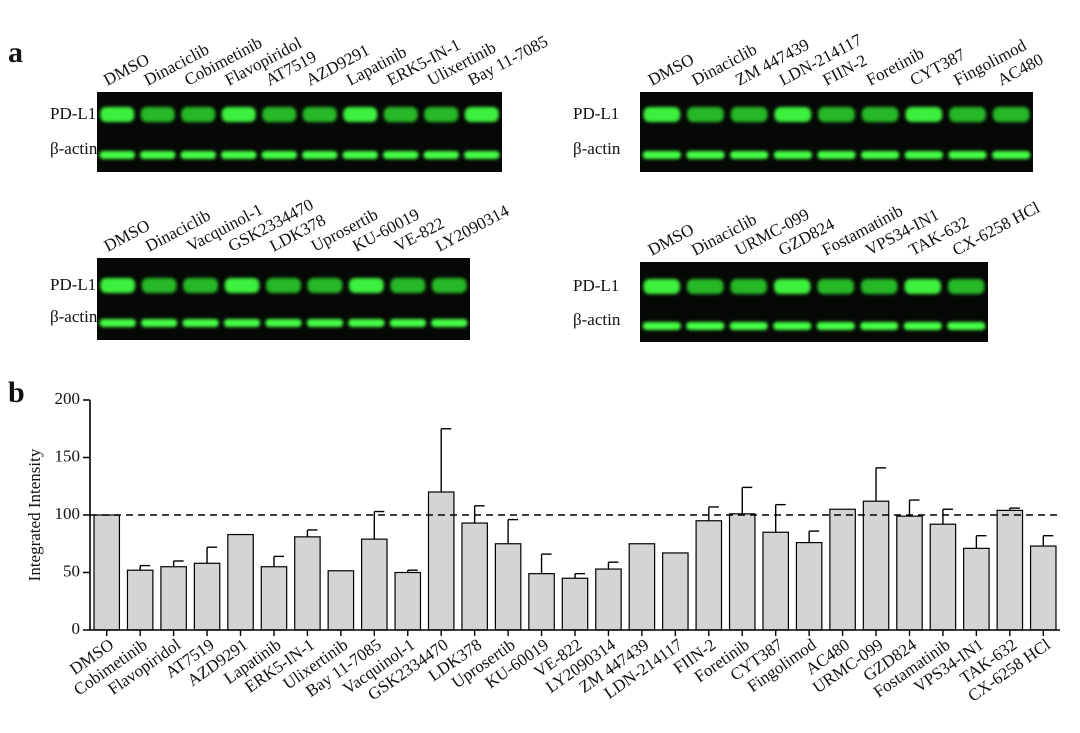 Image resolution: width=1080 pixels, height=733 pixels. What do you see at coordinates (34, 514) in the screenshot?
I see `y-axis-label: Integrated Intensity` at bounding box center [34, 514].